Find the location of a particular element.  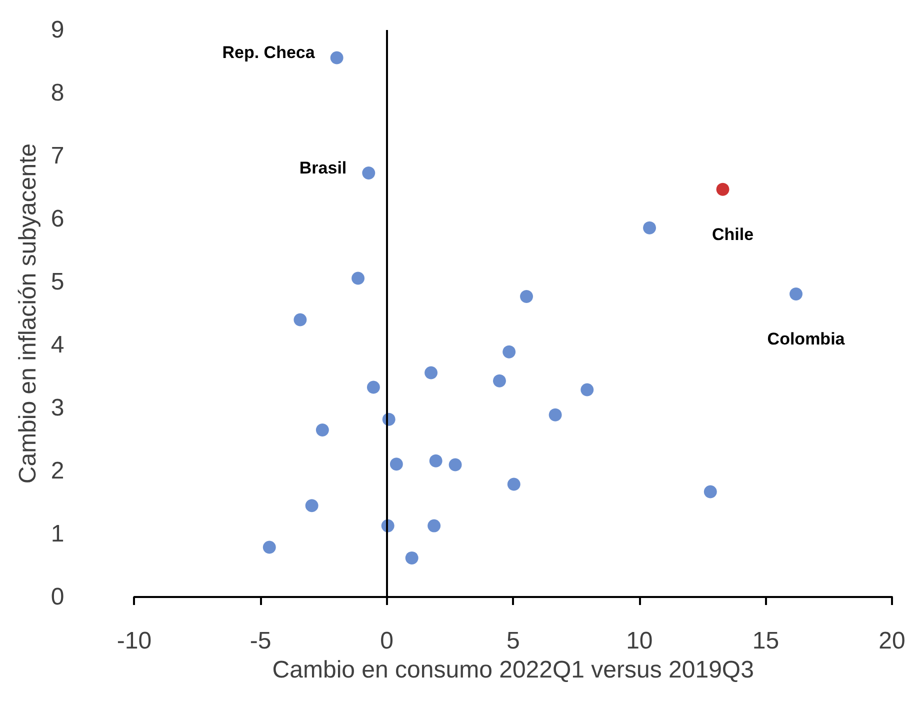

y-tick-label: 4 is located at coordinates (57, 345).